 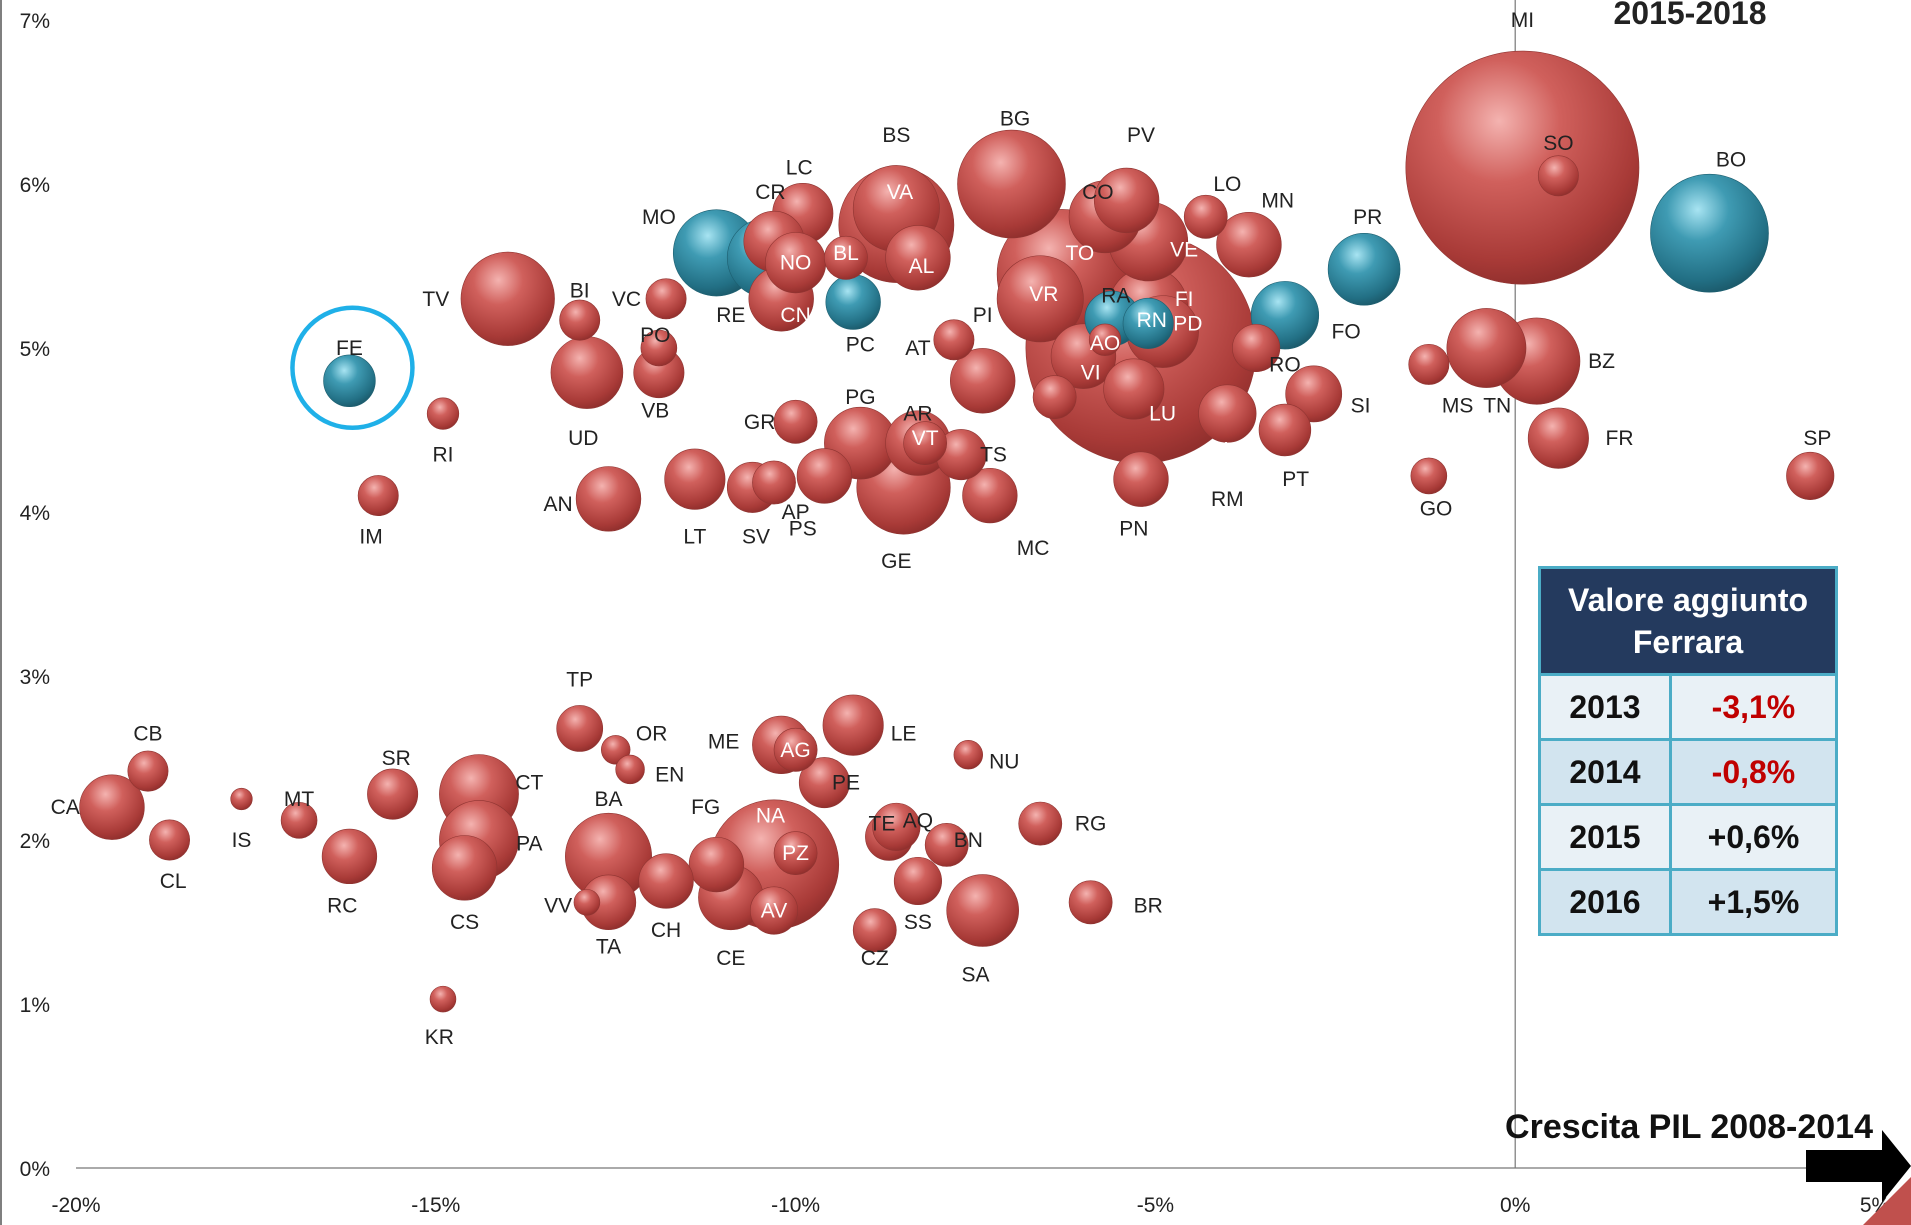 I want to click on table-year: 2014, so click(x=1605, y=772).